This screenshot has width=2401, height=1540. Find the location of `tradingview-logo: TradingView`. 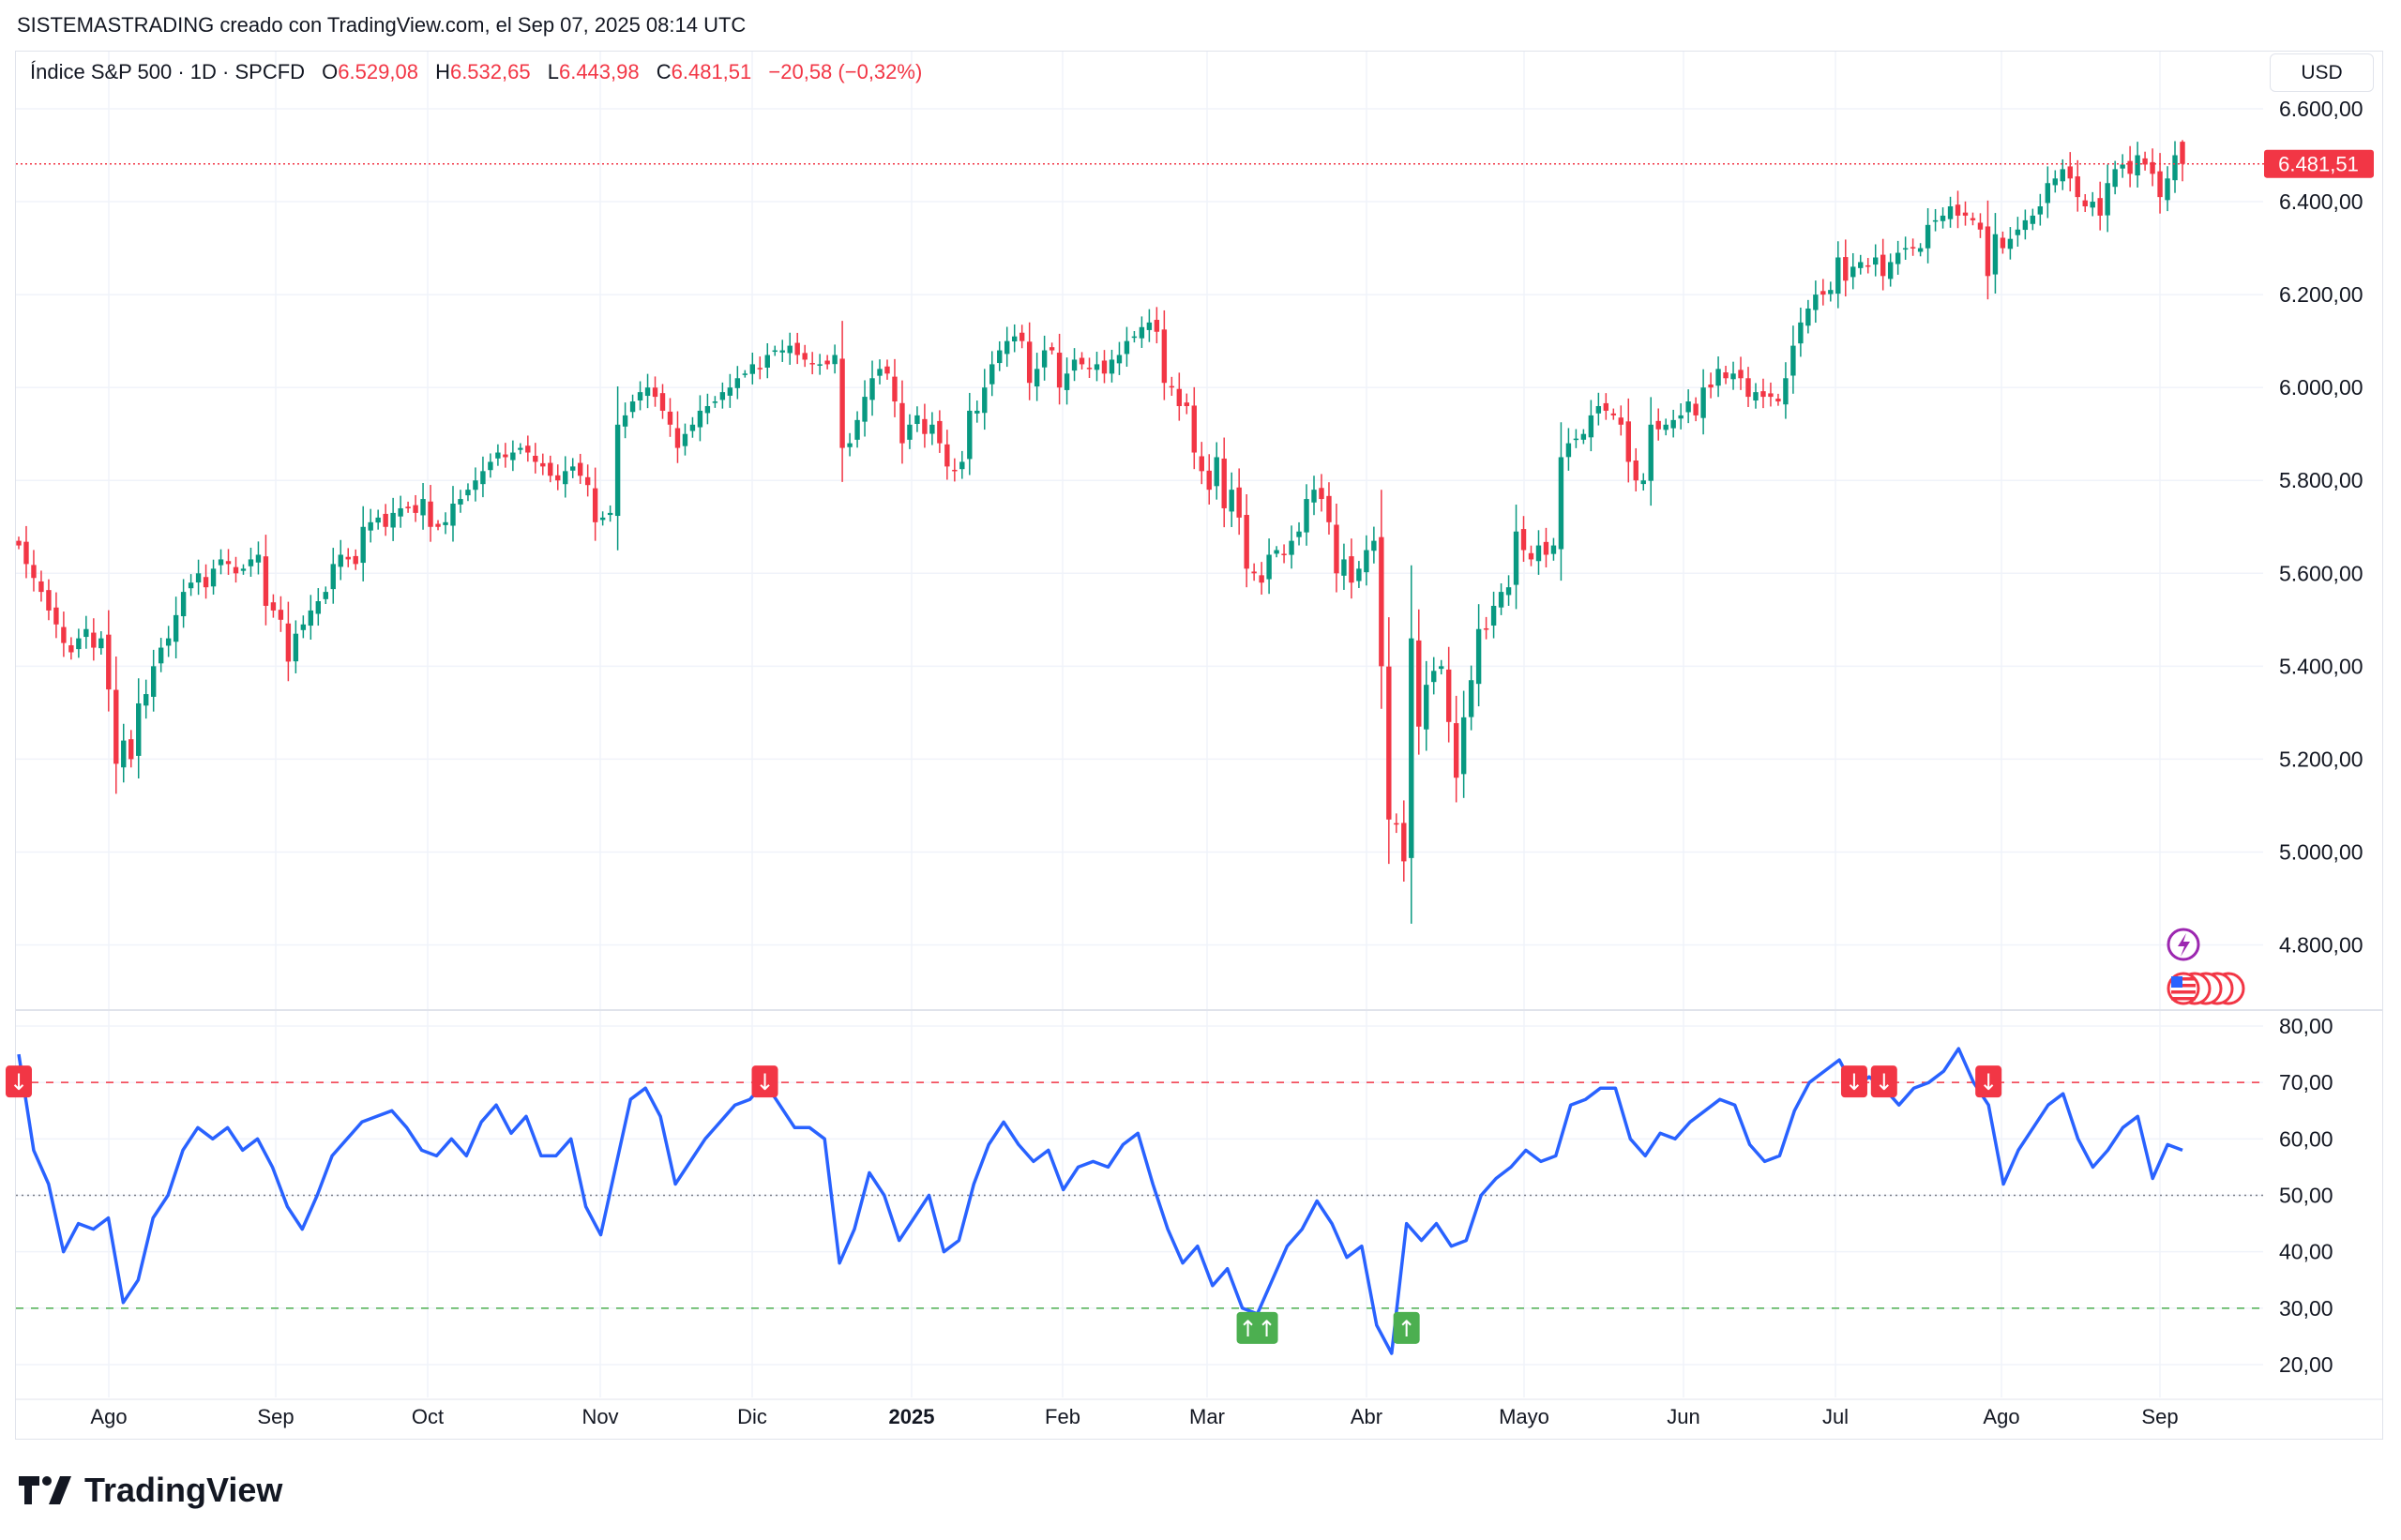

tradingview-logo: TradingView is located at coordinates (150, 1490).